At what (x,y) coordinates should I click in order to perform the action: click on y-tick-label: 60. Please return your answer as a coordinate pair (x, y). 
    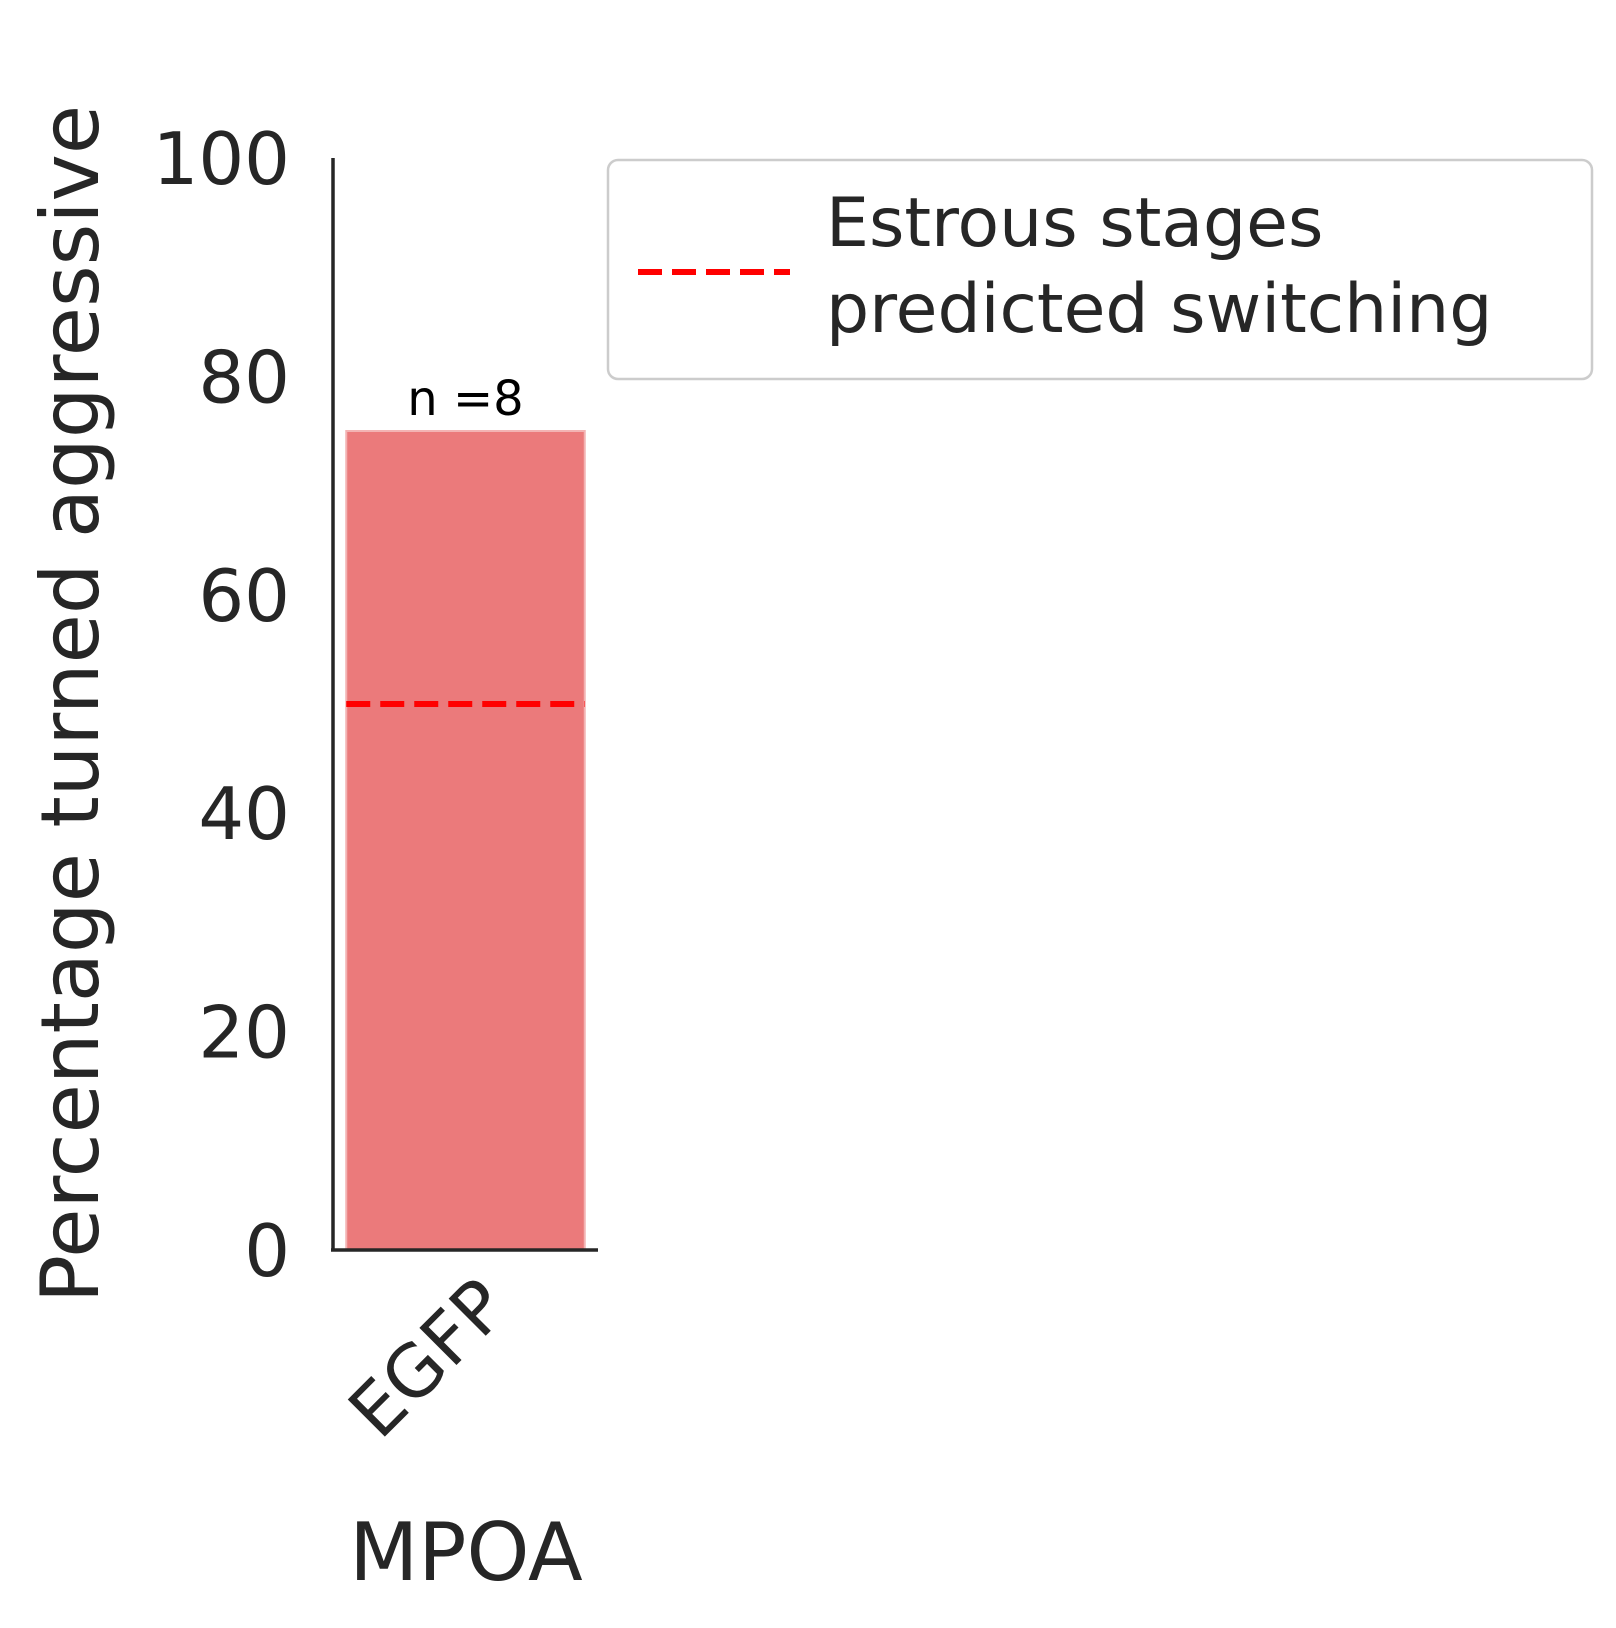
    Looking at the image, I should click on (244, 596).